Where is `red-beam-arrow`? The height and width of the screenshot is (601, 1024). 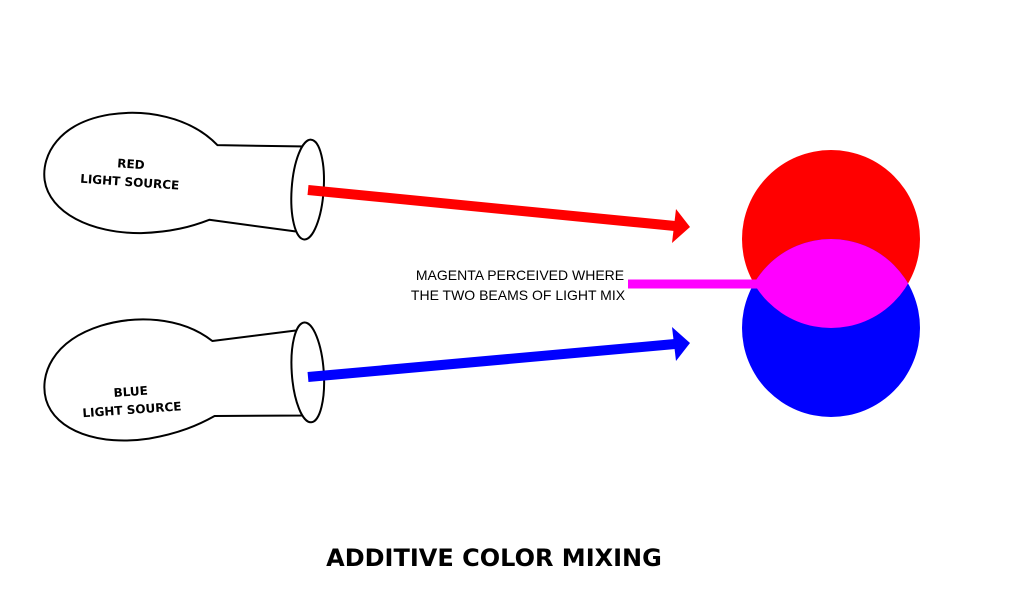
red-beam-arrow is located at coordinates (498, 214).